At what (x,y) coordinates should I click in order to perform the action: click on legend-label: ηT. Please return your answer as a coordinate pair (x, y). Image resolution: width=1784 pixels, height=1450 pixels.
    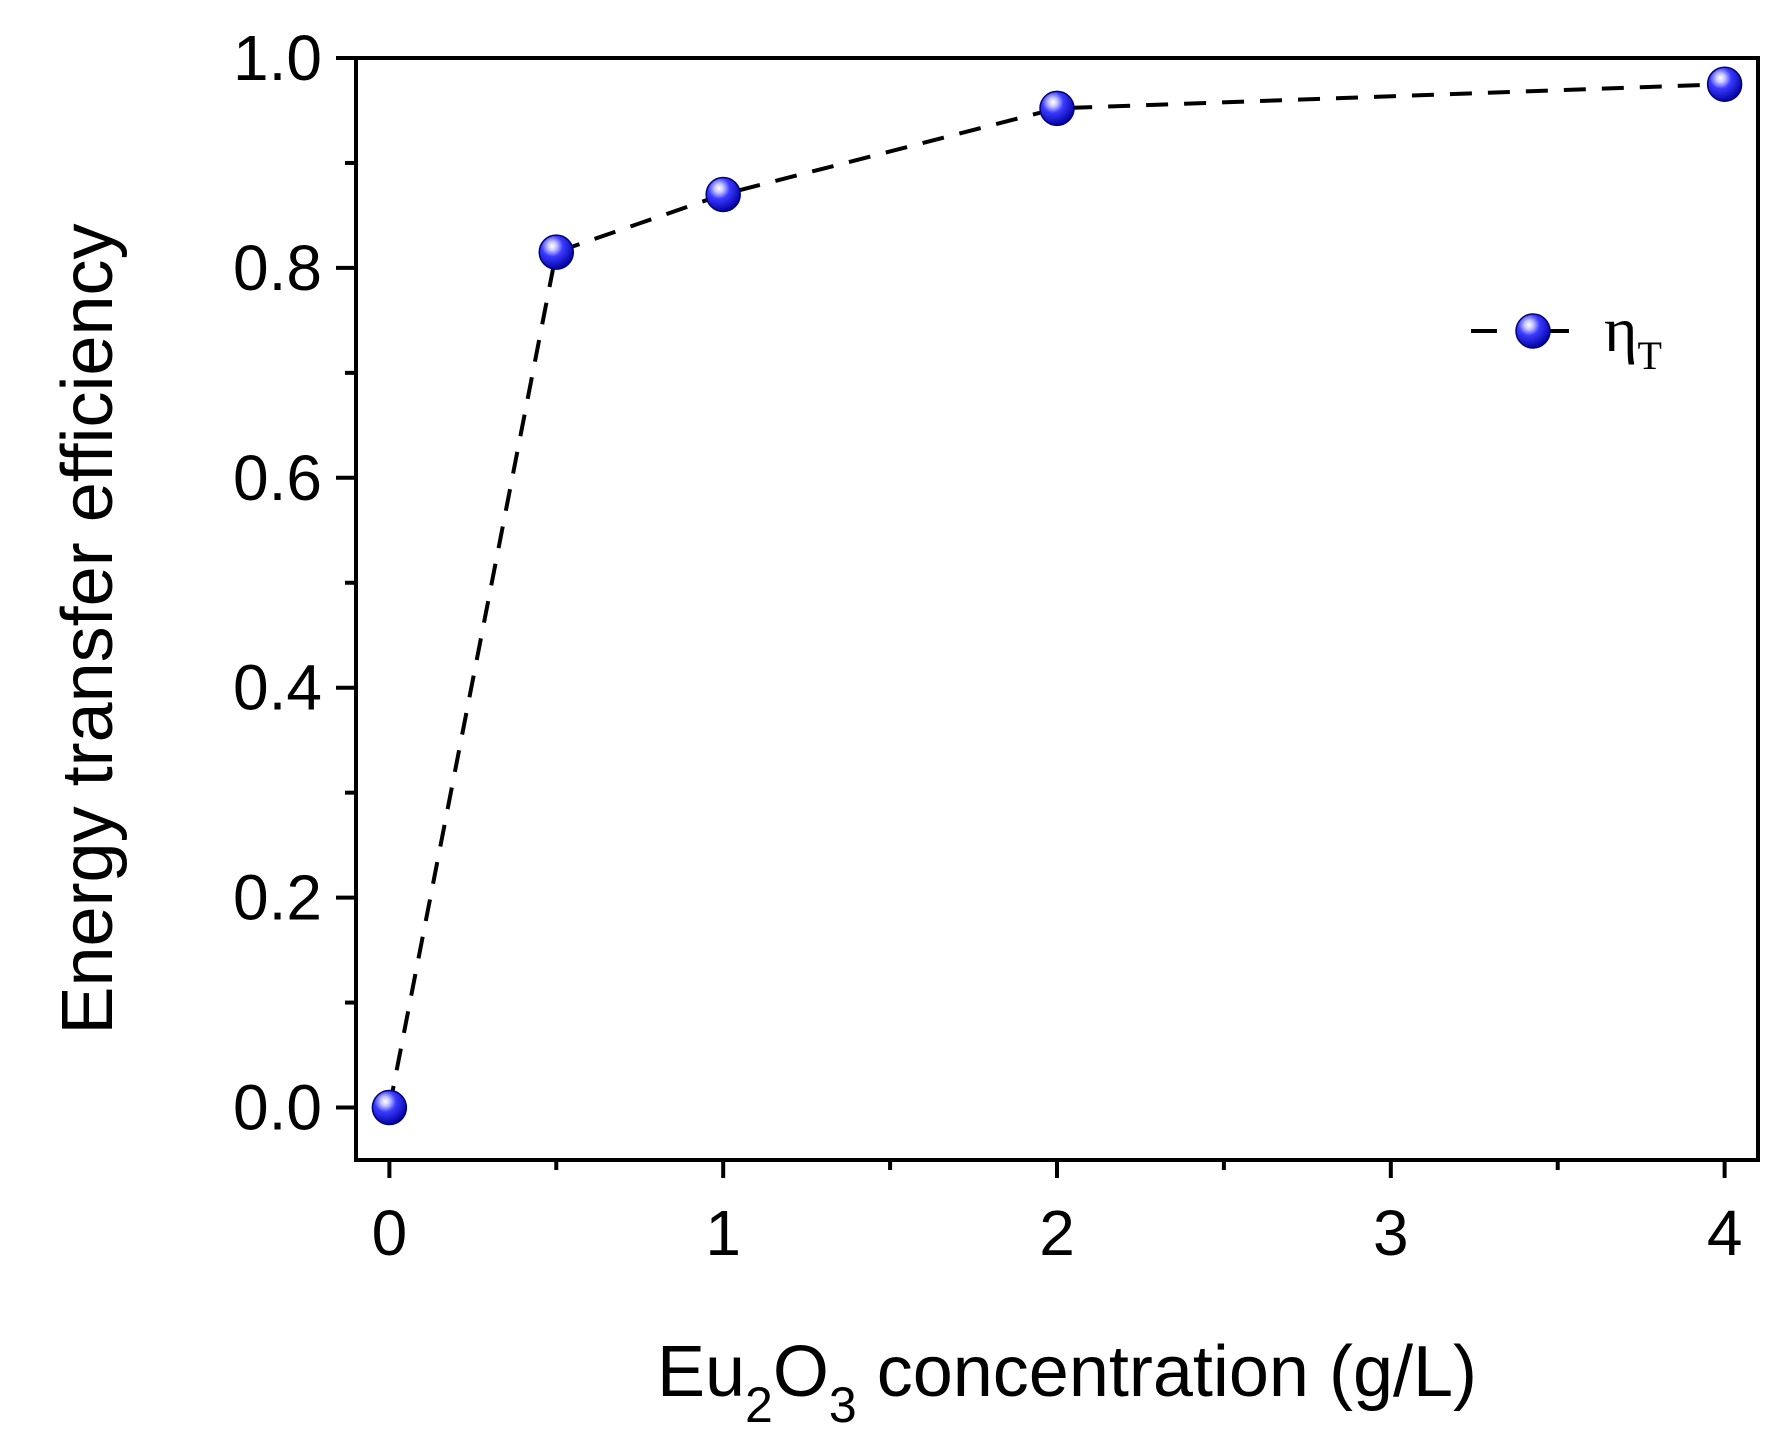
    Looking at the image, I should click on (1633, 336).